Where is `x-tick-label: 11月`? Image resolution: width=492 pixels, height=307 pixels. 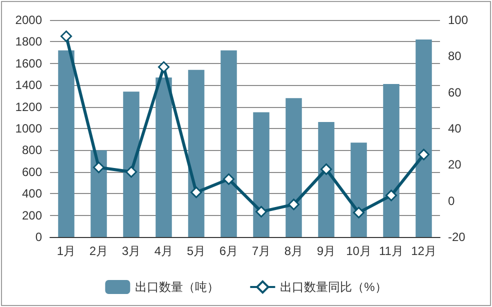
x-tick-label: 11月 is located at coordinates (391, 251).